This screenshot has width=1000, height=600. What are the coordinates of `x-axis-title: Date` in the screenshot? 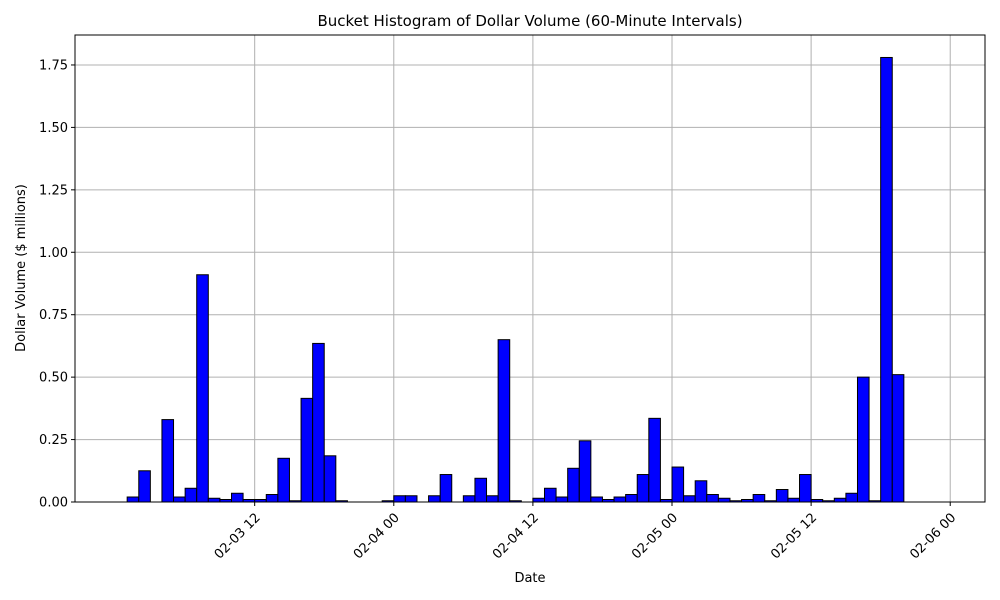 It's located at (529, 578).